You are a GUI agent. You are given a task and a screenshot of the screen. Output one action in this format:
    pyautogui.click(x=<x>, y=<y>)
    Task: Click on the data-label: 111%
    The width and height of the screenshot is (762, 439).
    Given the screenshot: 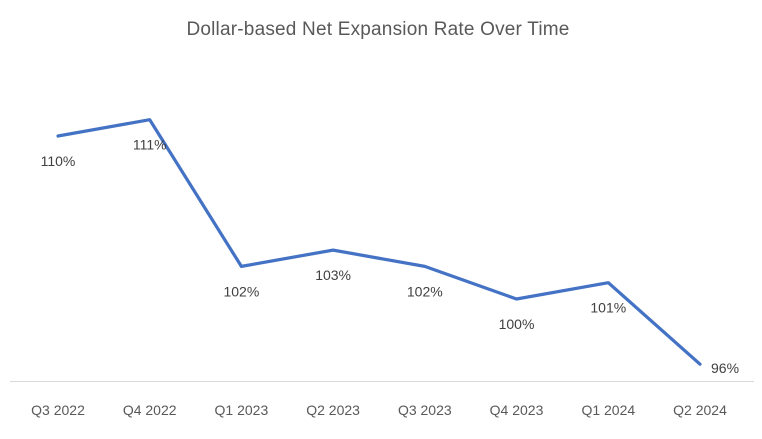 What is the action you would take?
    pyautogui.click(x=150, y=145)
    